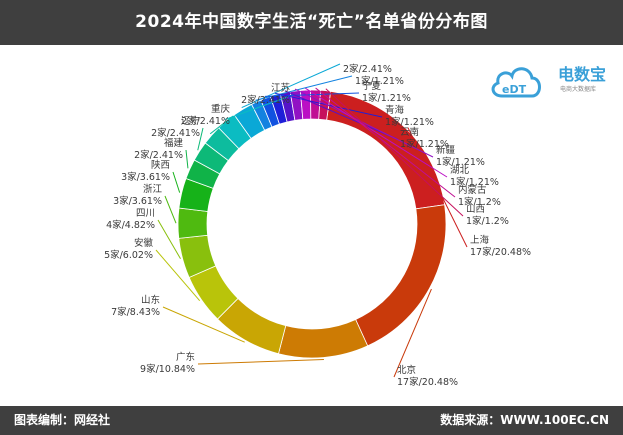  Describe the element at coordinates (460, 170) in the screenshot. I see `slice-label-name: 湖北` at that location.